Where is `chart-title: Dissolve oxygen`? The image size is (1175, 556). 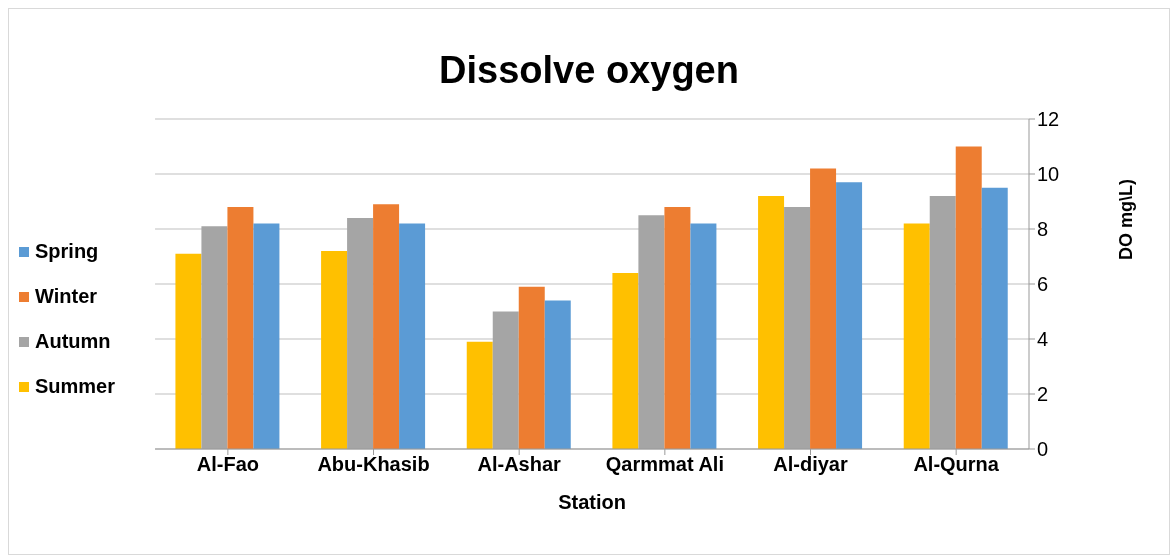
chart-title: Dissolve oxygen is located at coordinates (589, 71).